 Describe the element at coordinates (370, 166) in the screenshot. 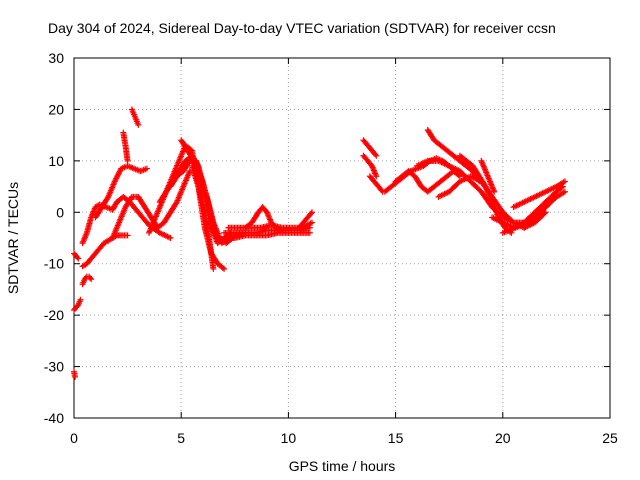

I see `series-seg-v` at that location.